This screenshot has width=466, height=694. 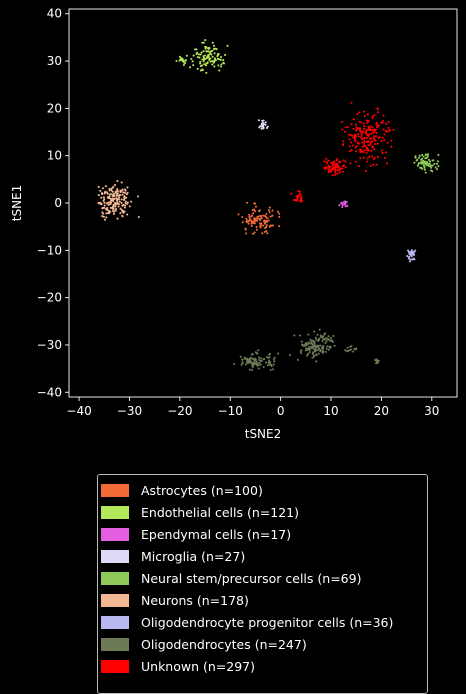 I want to click on legend-item: Endothelial cells (n=121), so click(x=264, y=512).